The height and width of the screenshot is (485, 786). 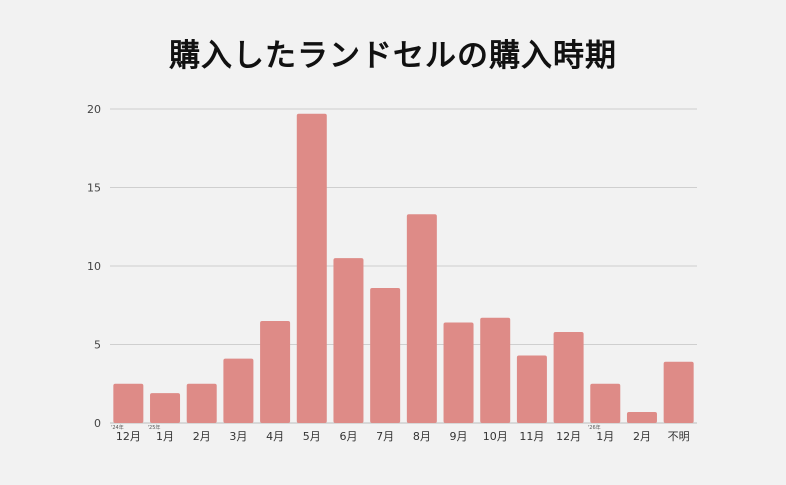 I want to click on x-tick-label: 5月, so click(x=312, y=436).